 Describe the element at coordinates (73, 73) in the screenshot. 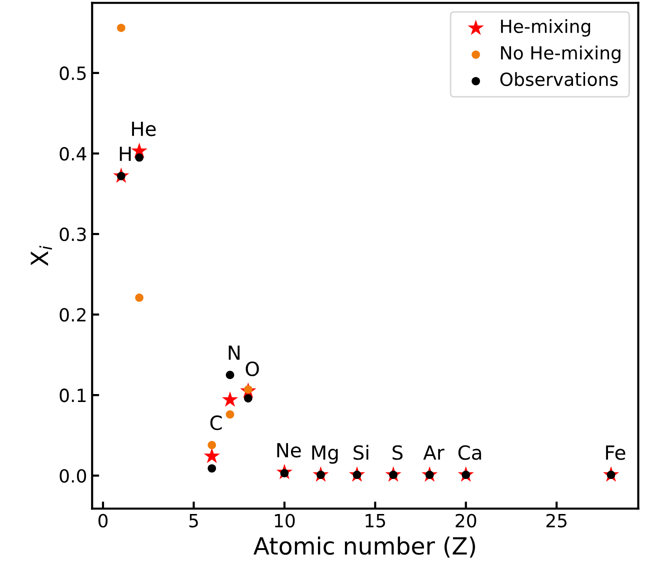

I see `y-tick-label: 0.5` at that location.